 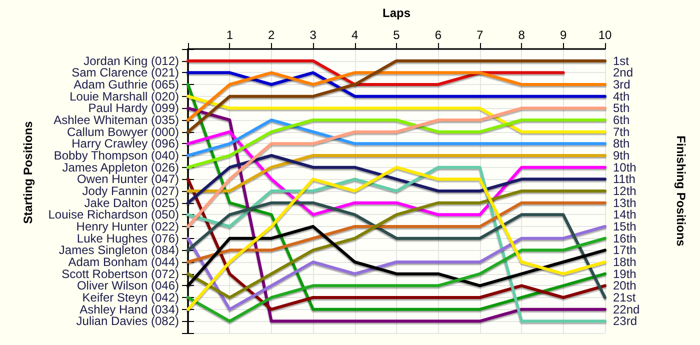 I want to click on y-tick-label: 21st, so click(x=624, y=297).